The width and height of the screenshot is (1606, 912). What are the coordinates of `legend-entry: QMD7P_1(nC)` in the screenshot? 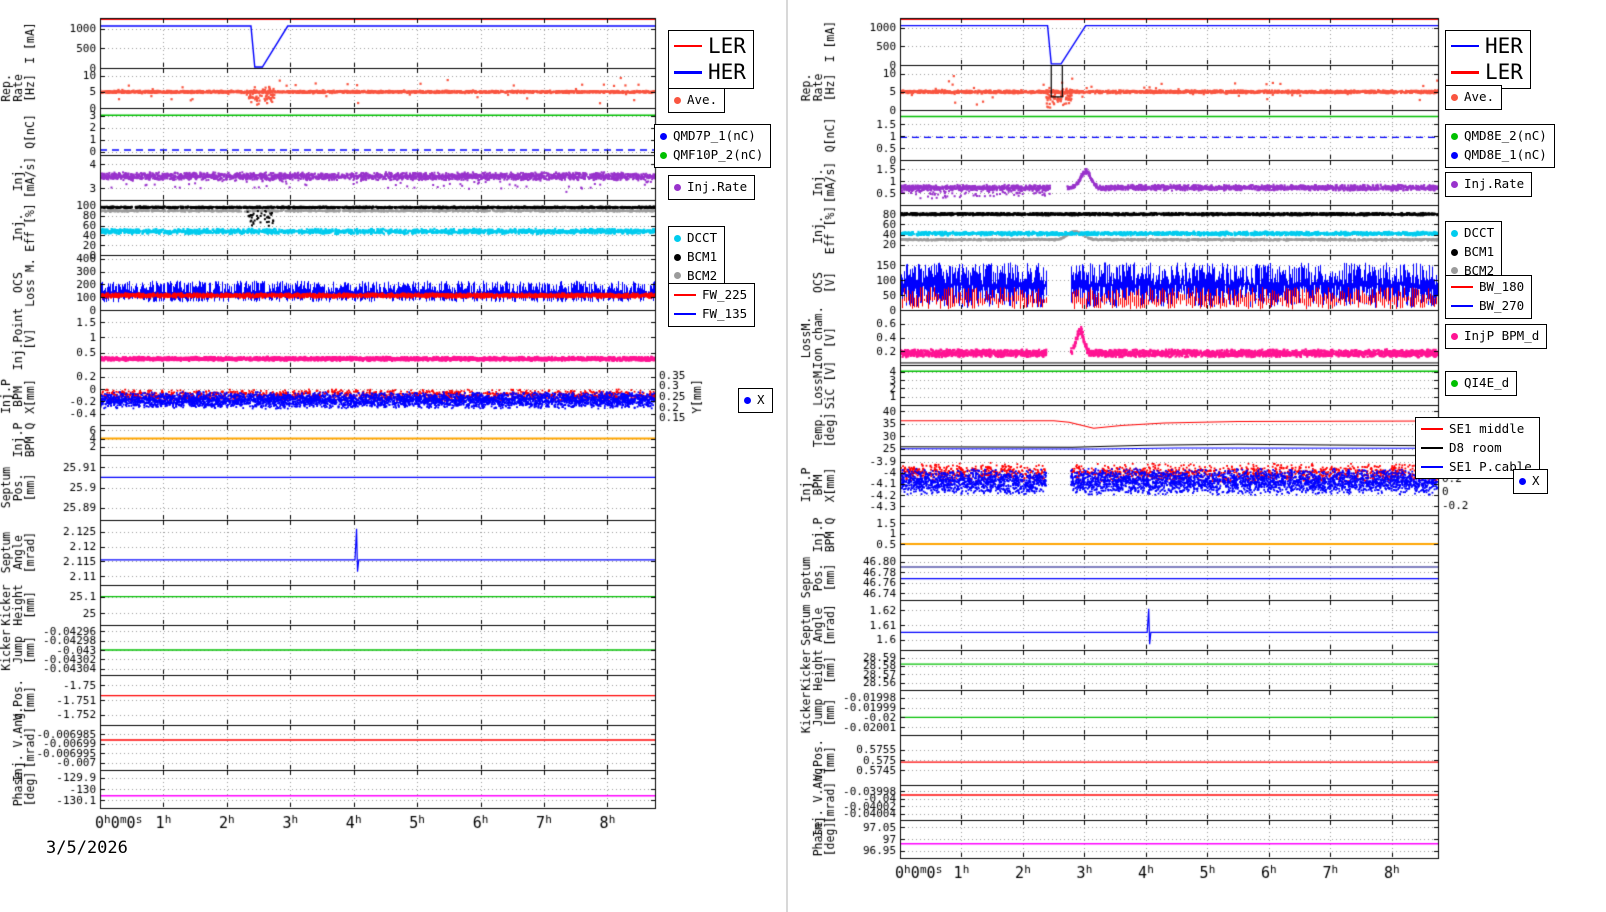 It's located at (711, 136).